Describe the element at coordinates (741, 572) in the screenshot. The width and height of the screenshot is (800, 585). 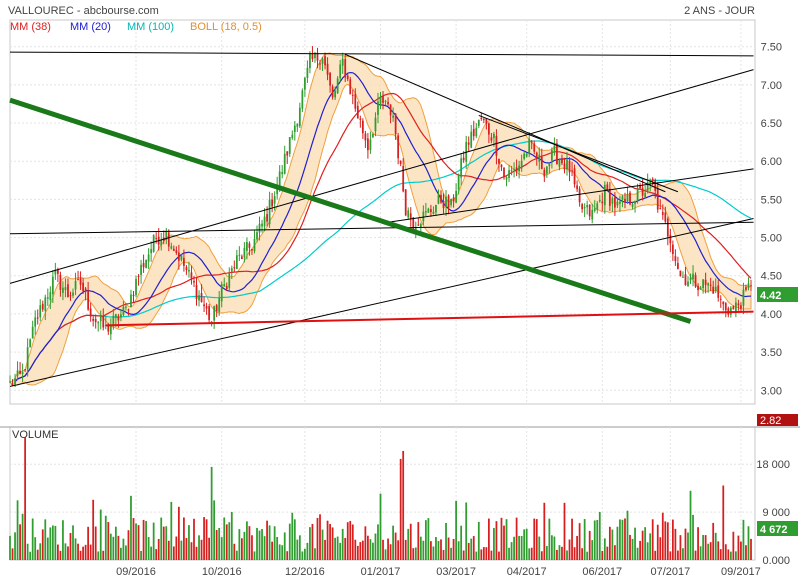
I see `date-tick-label: 09/2017` at that location.